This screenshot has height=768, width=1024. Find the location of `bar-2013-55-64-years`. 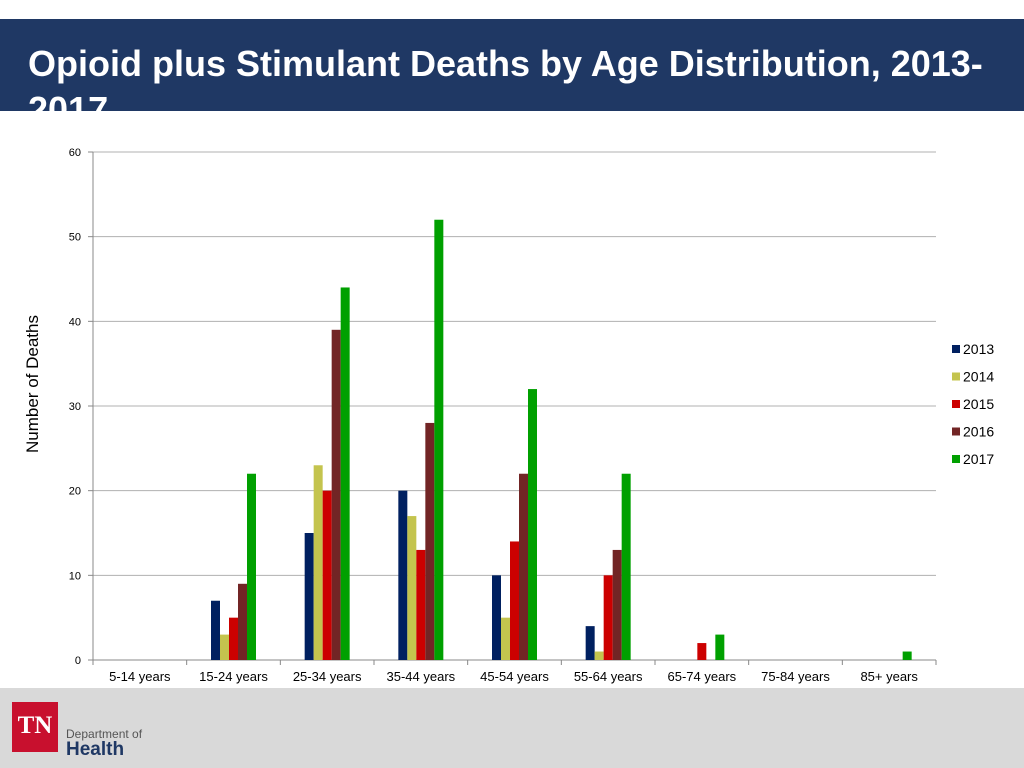

bar-2013-55-64-years is located at coordinates (590, 643).